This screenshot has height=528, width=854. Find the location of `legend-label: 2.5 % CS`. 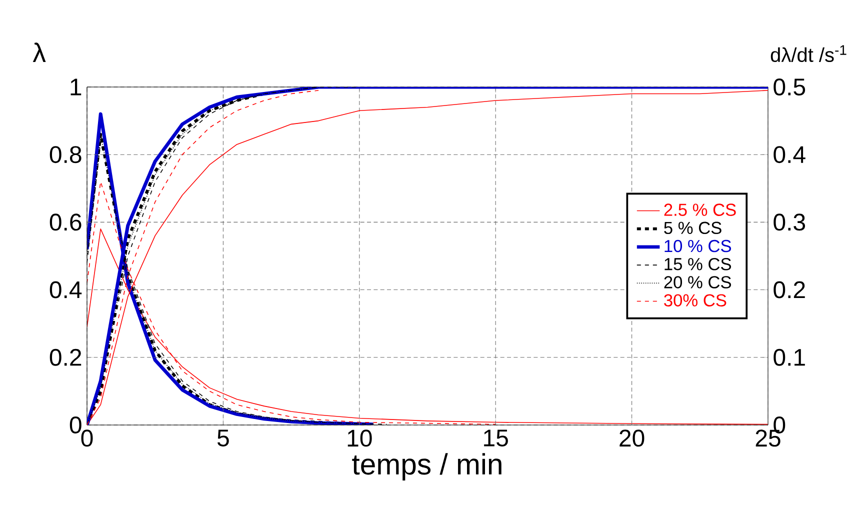

legend-label: 2.5 % CS is located at coordinates (700, 210).